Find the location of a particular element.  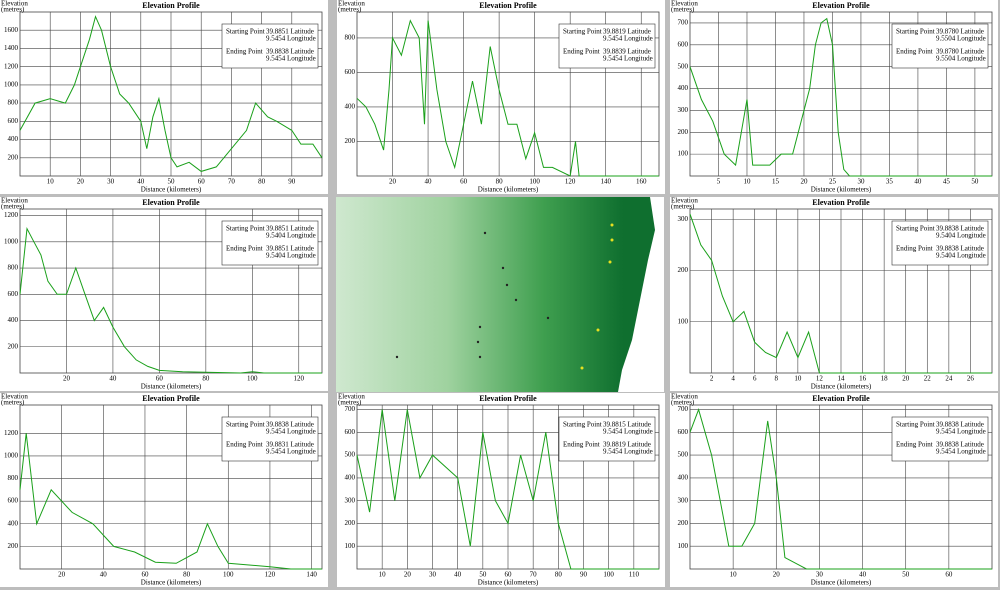

x-tick-label: 26 is located at coordinates (971, 379).